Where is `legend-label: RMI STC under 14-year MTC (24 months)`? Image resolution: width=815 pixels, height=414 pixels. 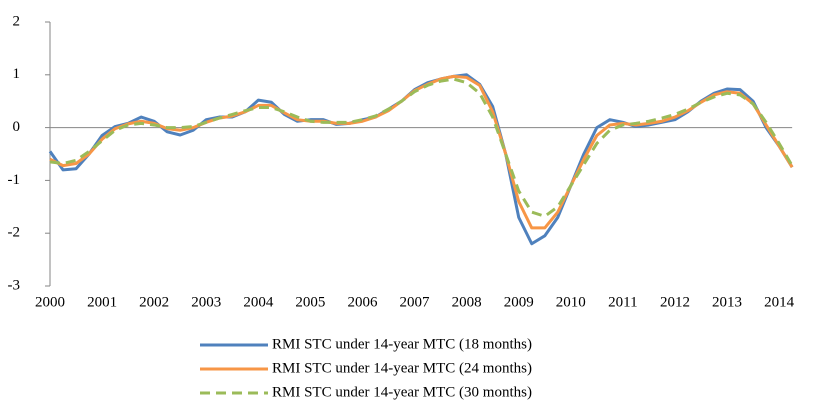
legend-label: RMI STC under 14-year MTC (24 months) is located at coordinates (402, 368).